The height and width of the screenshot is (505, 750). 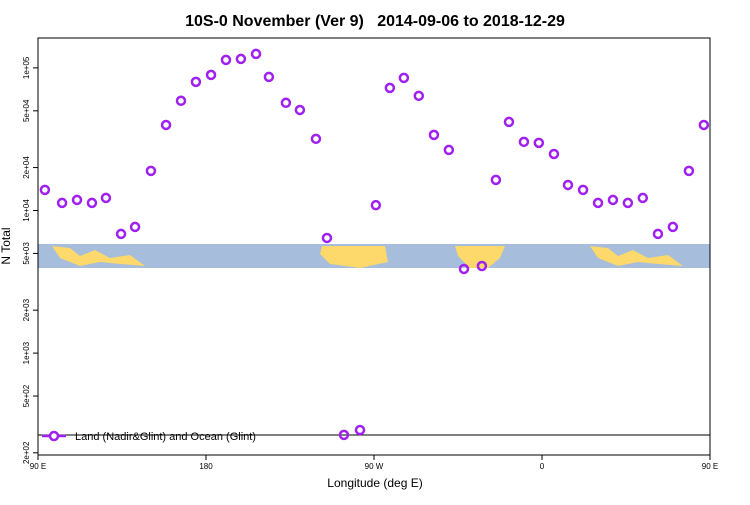 I want to click on y-tick-label: 2e+02, so click(x=26, y=452).